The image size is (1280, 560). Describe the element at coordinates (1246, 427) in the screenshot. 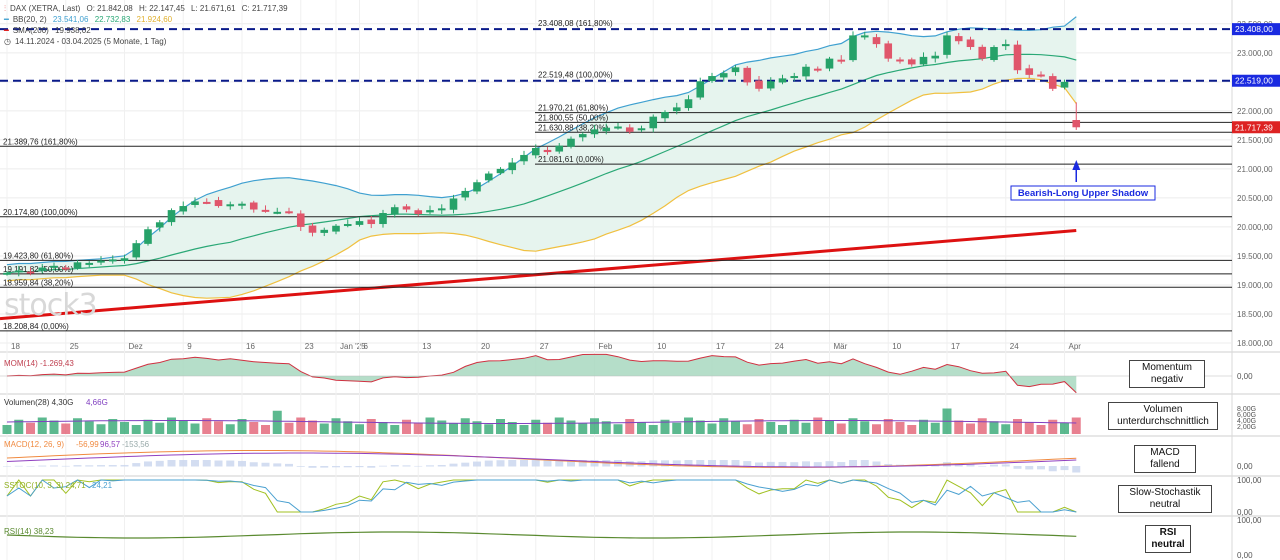

I see `volume-tick-label: 2,00G` at that location.